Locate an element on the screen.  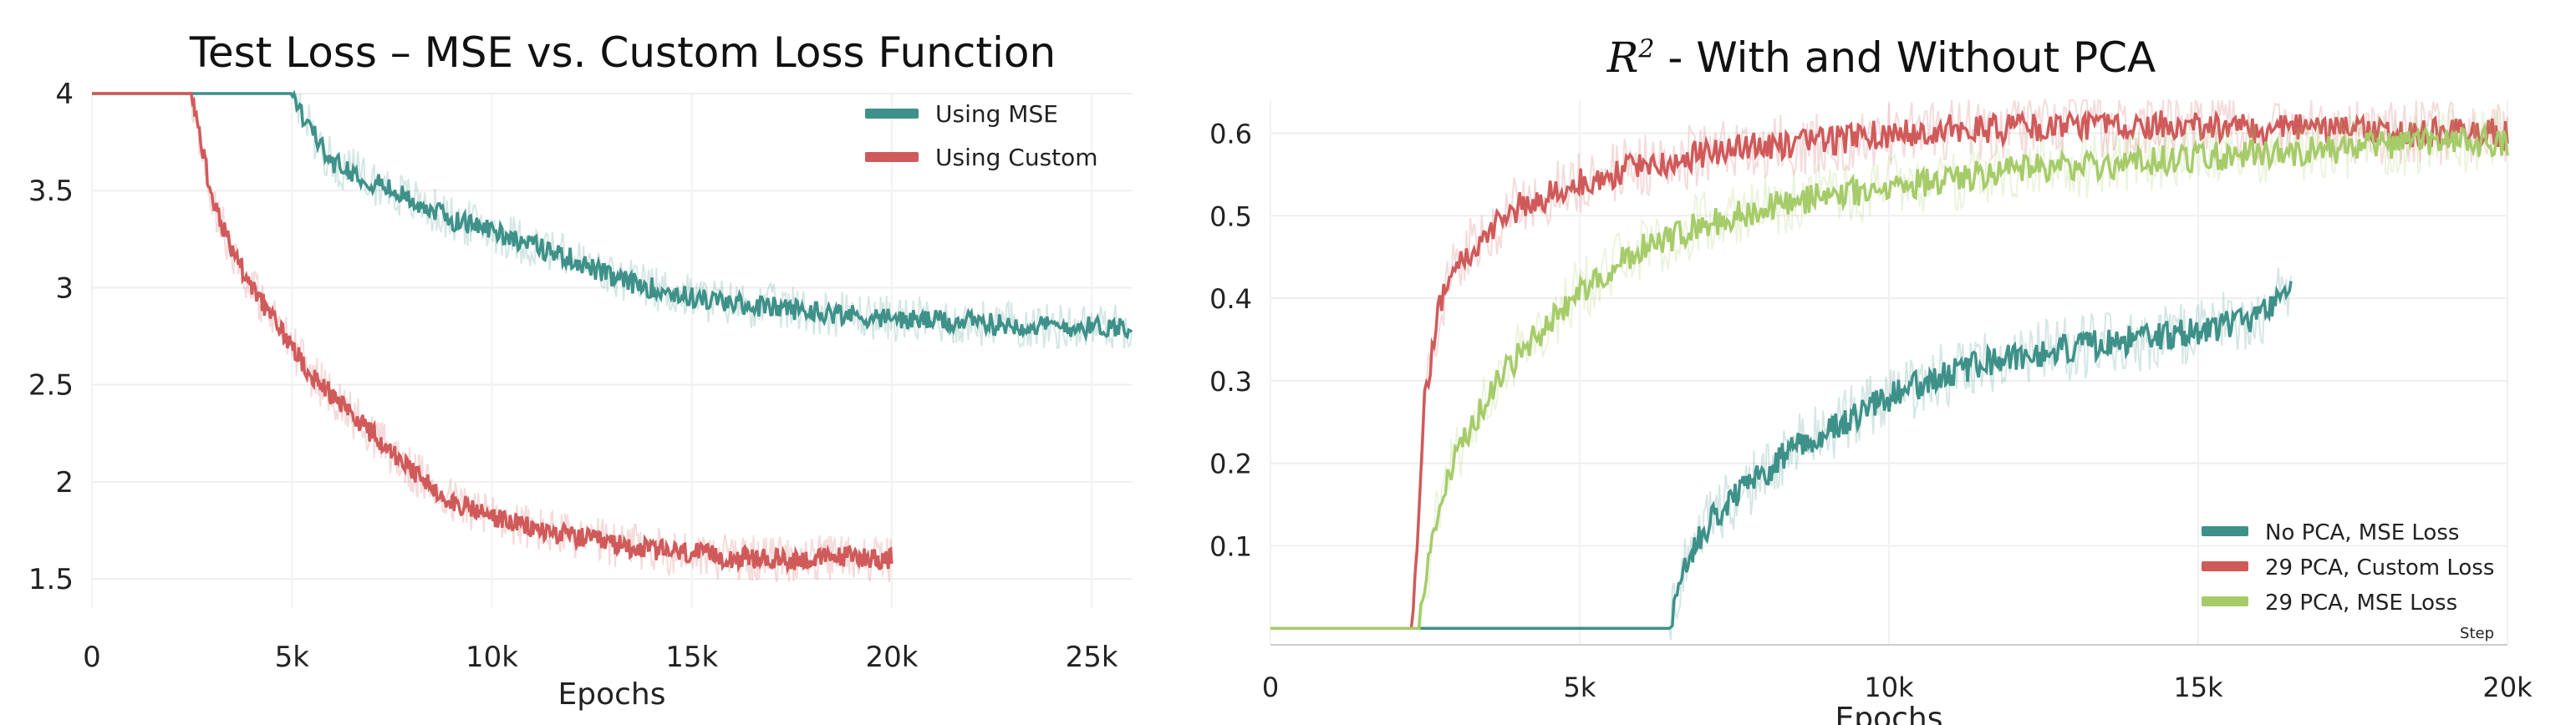
y-tick-label: 1.5 is located at coordinates (51, 579).